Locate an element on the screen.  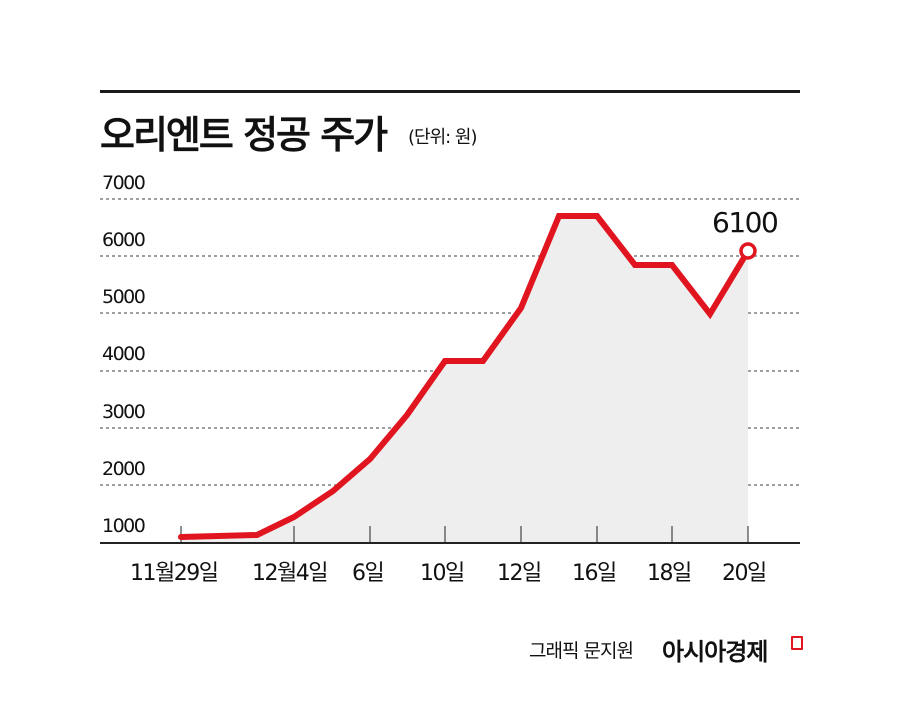
y-tick-2000: 2000 is located at coordinates (123, 469).